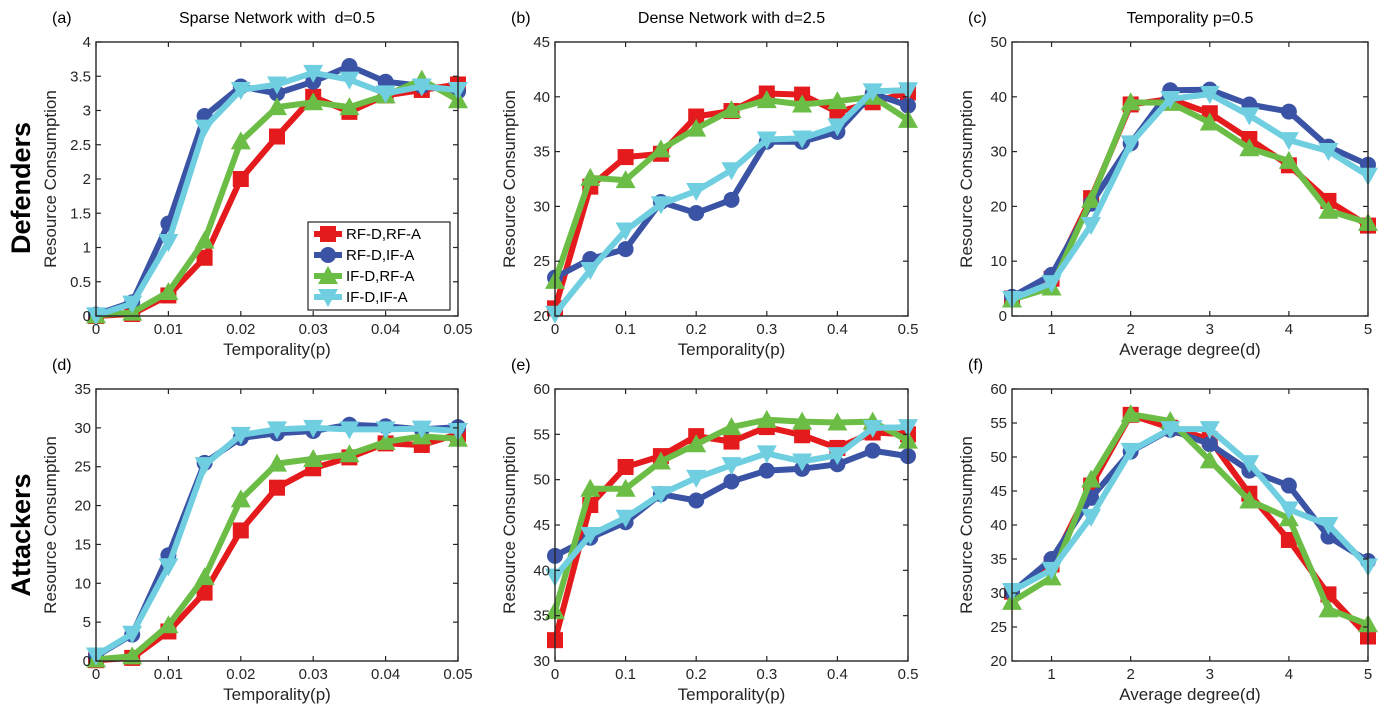 This screenshot has height=708, width=1385. I want to click on x-axis-label-e: Temporality(p), so click(732, 694).